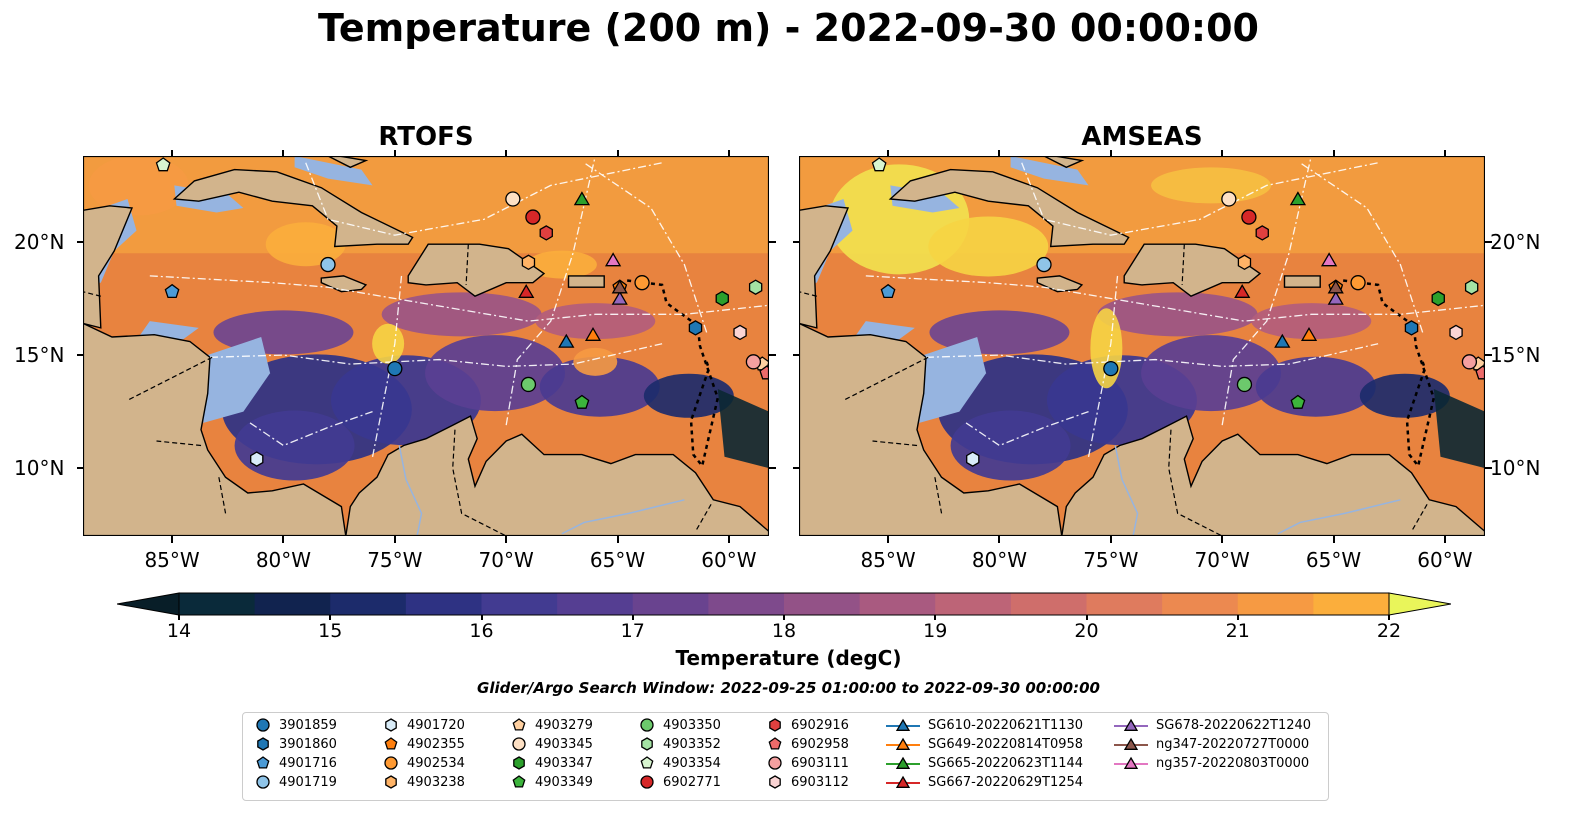  What do you see at coordinates (566, 340) in the screenshot?
I see `rtofs-marker-SG610-20220621T1130` at bounding box center [566, 340].